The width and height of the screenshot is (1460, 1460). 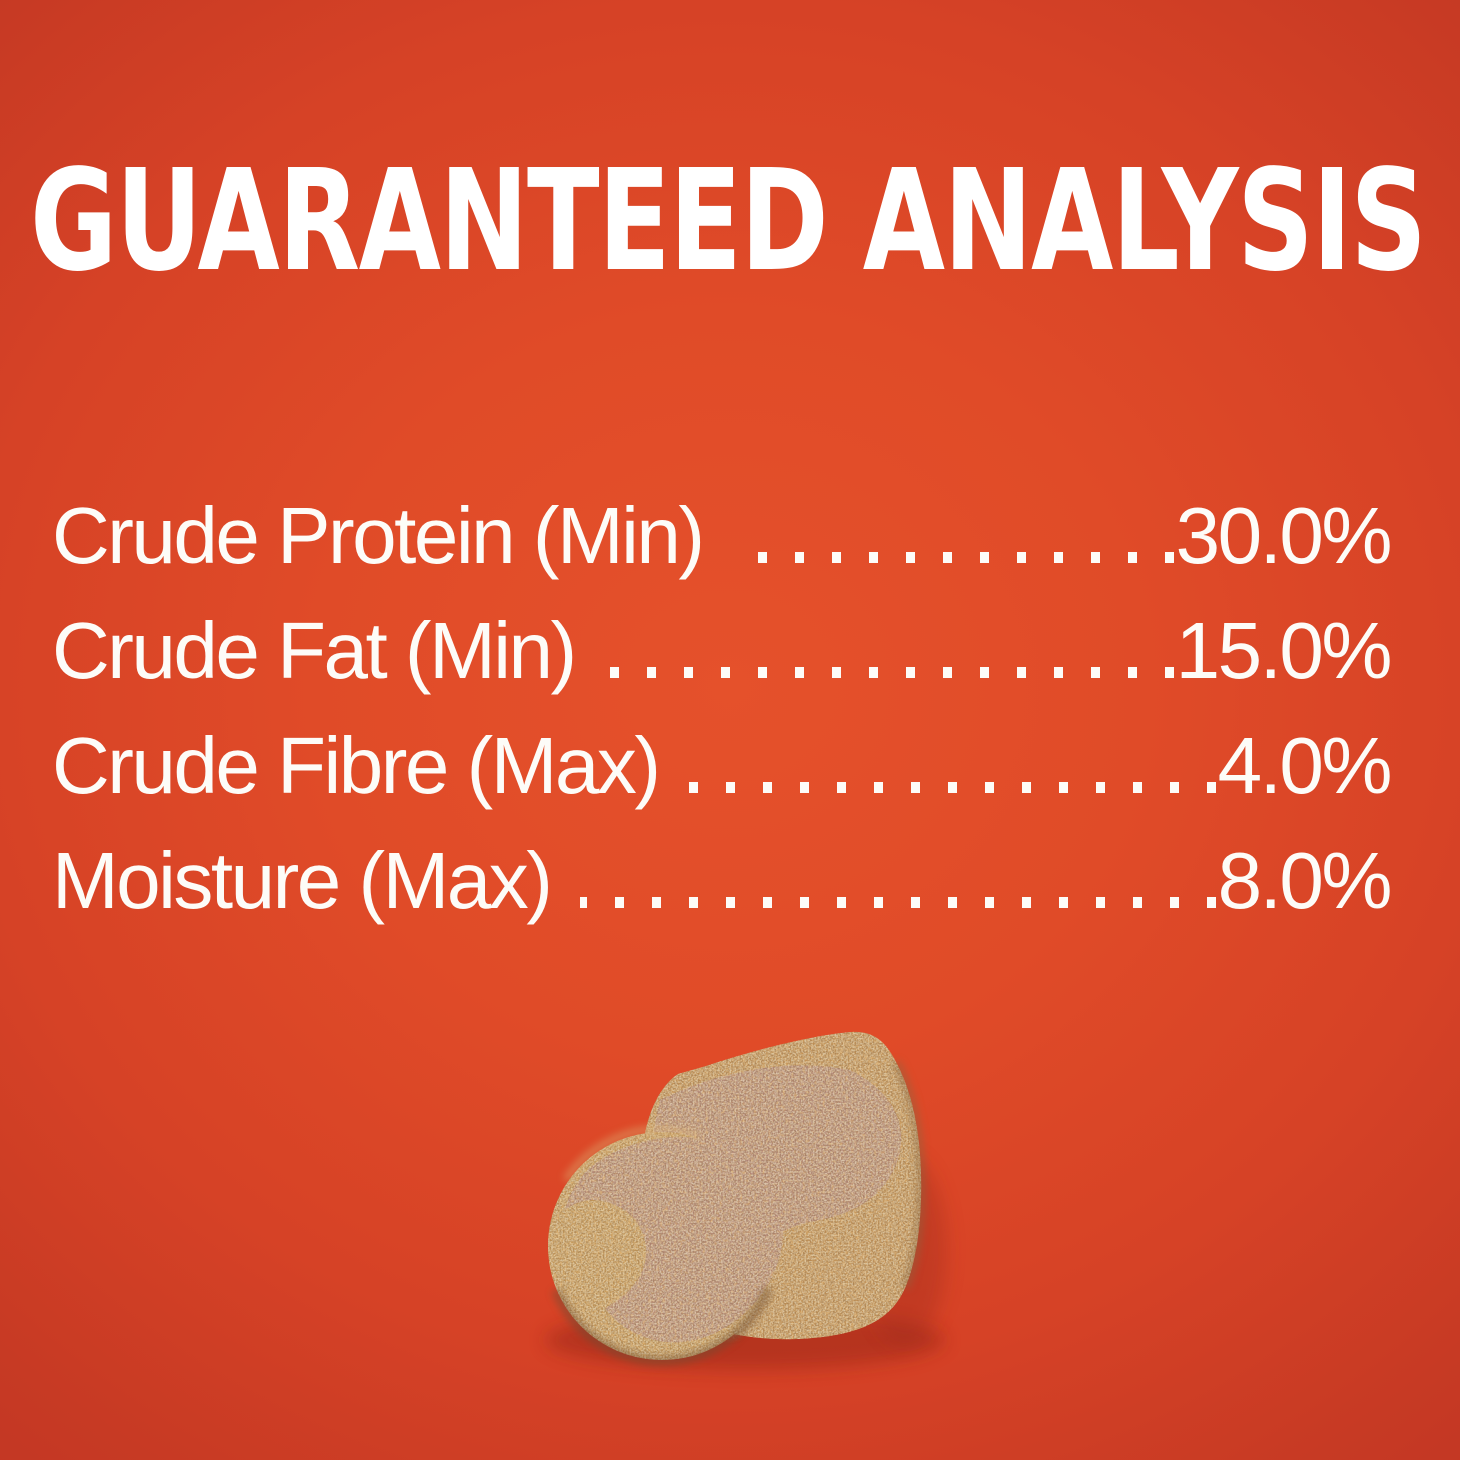 I want to click on row-value: 30.0%, so click(x=1284, y=535).